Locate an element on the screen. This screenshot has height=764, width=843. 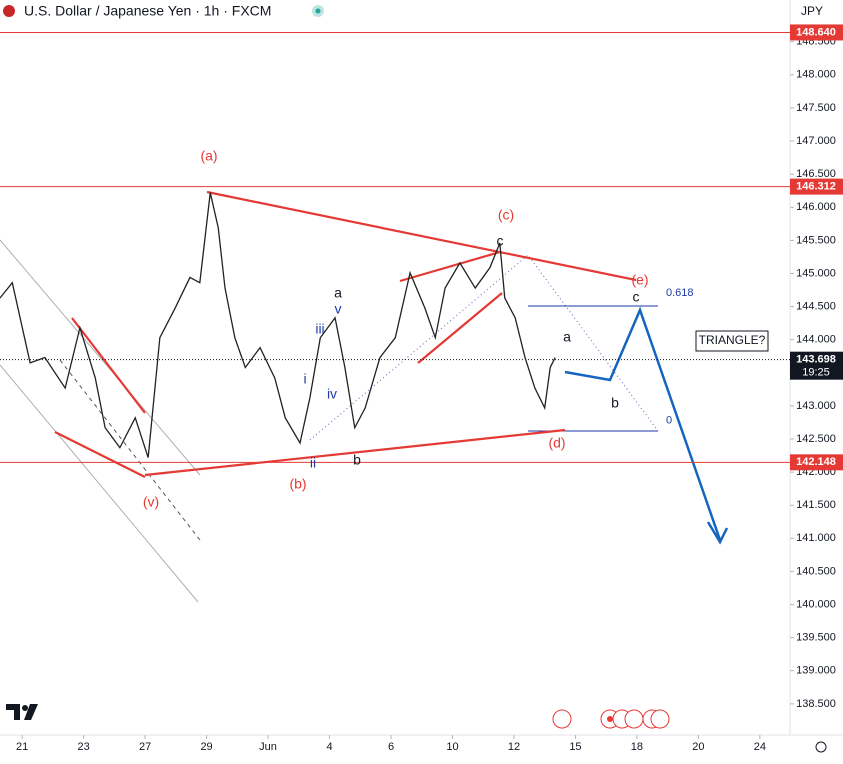
y-tick-label: 139.500 is located at coordinates (816, 638).